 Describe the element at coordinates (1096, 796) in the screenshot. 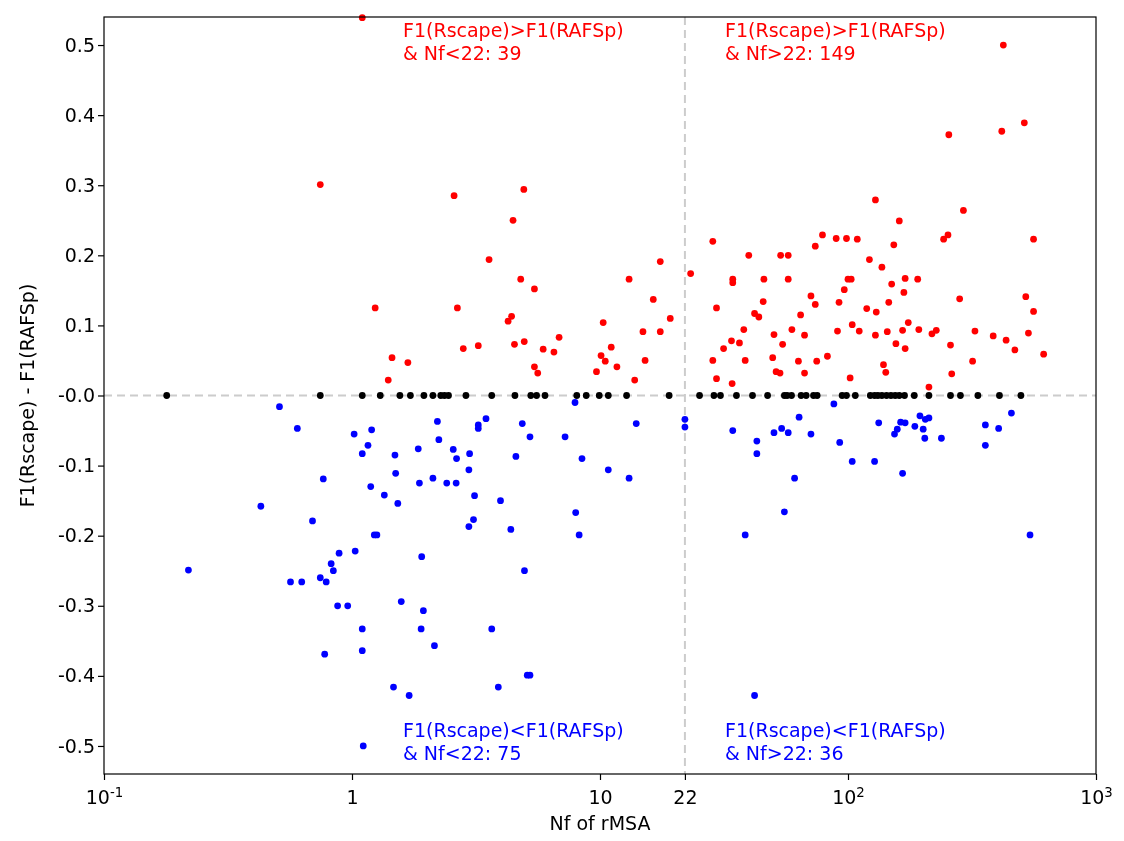

I see `x-tick-label: 10$^{3}$` at that location.